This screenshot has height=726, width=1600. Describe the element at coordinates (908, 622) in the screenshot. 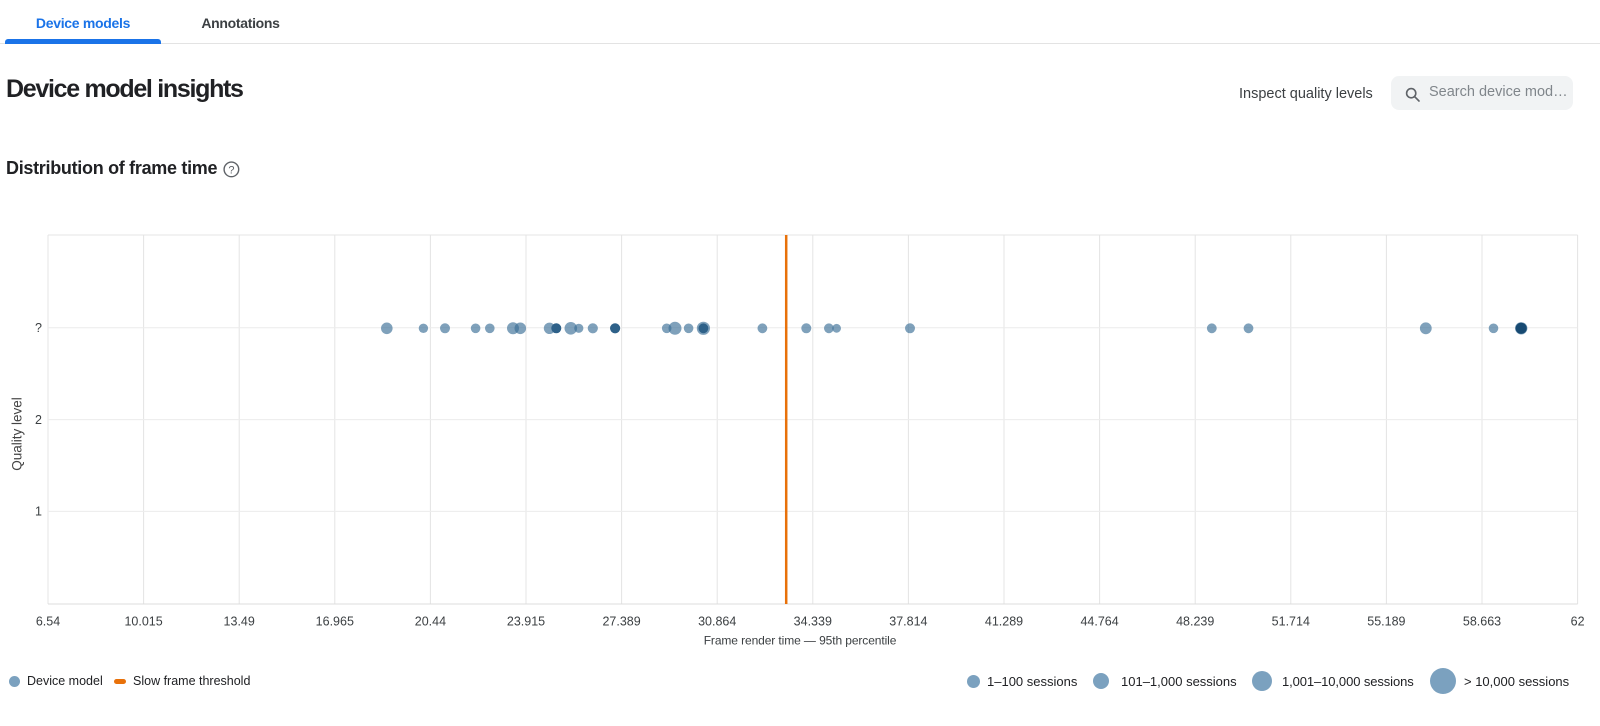

I see `svg-text: 37.814` at that location.